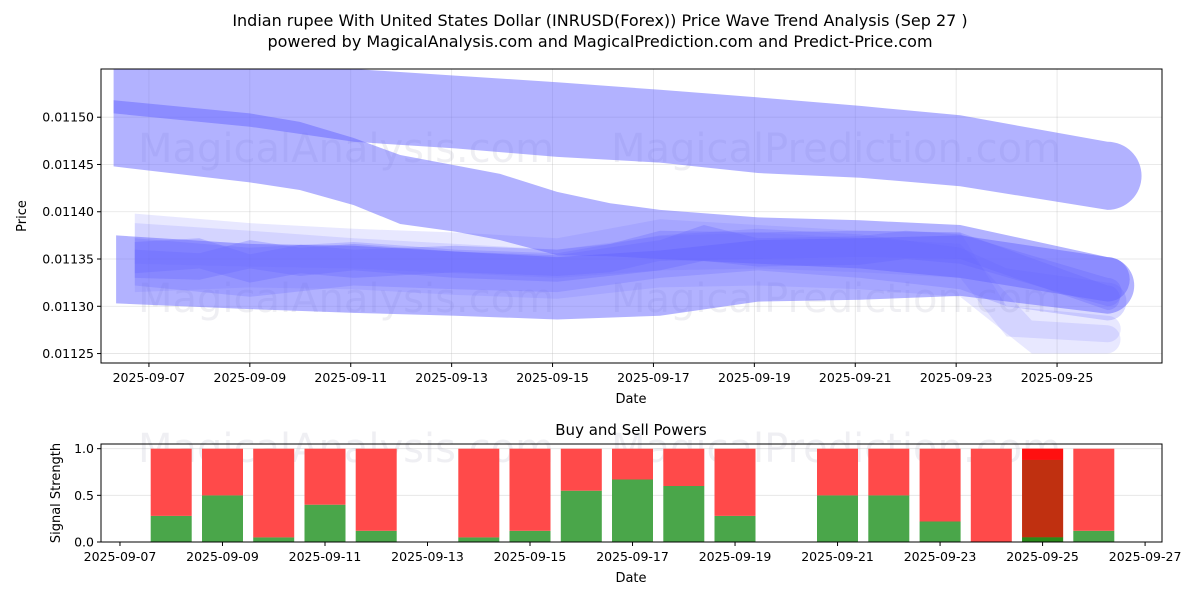  I want to click on signal-x-tick-label: 2025-09-11, so click(325, 556).